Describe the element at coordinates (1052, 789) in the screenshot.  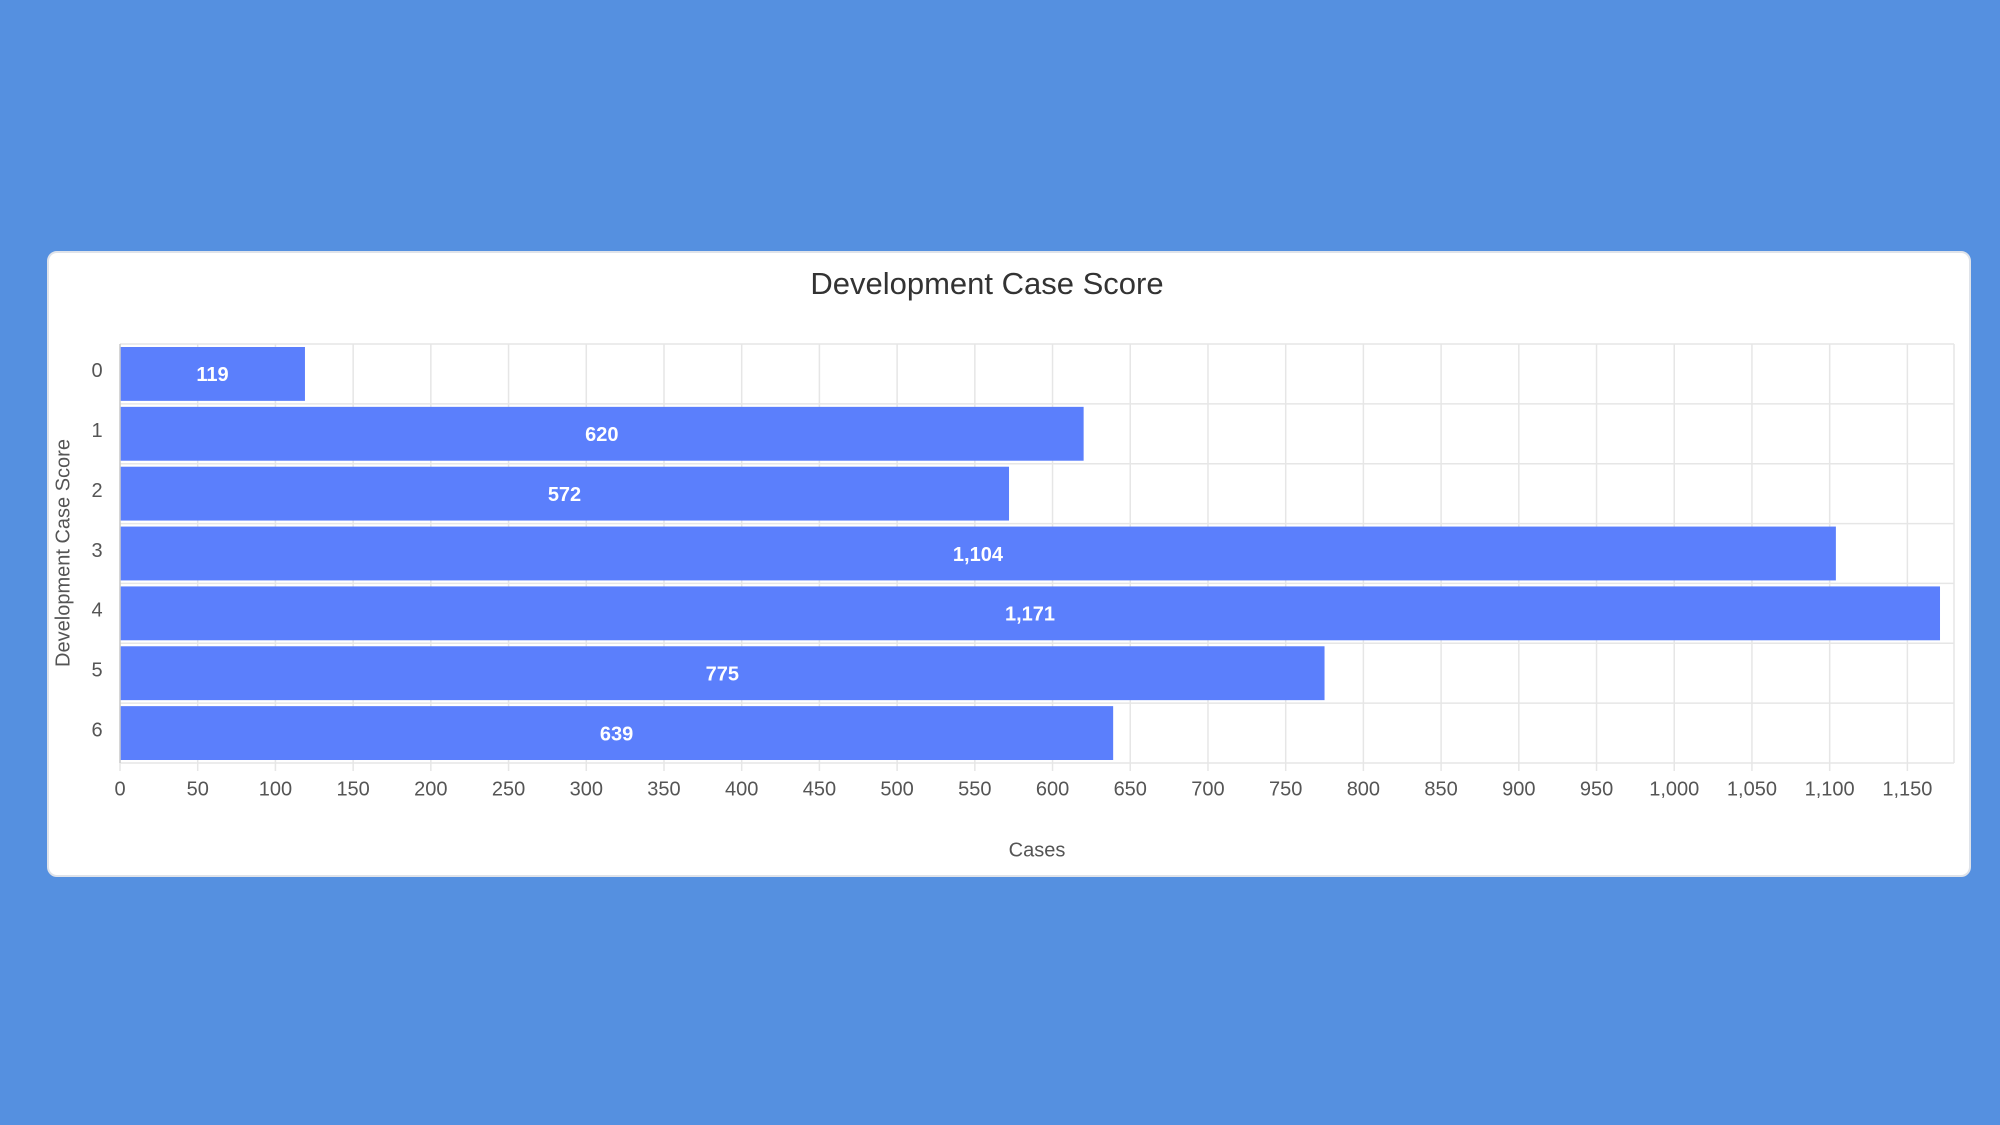
I see `x-tick-label: 600` at that location.